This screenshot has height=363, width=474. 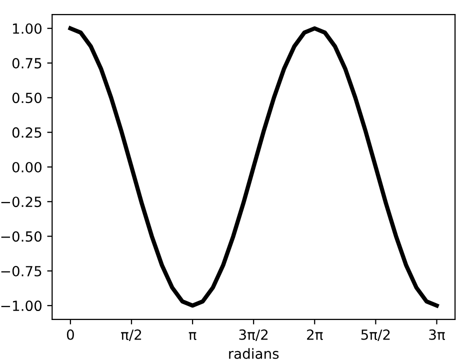 I want to click on y-tick-label: −1.00, so click(x=21, y=306).